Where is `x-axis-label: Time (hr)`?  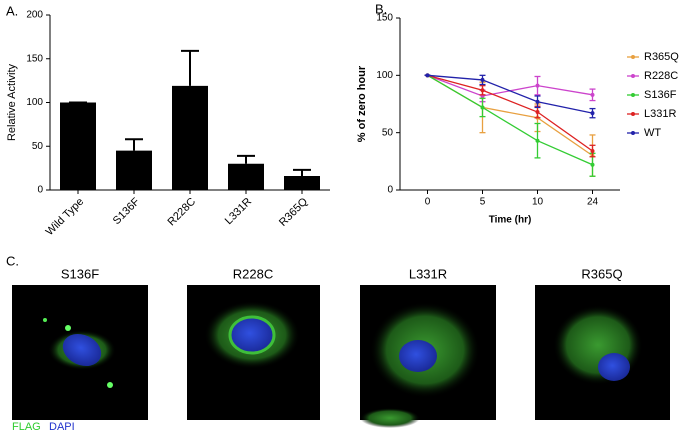 x-axis-label: Time (hr) is located at coordinates (510, 220).